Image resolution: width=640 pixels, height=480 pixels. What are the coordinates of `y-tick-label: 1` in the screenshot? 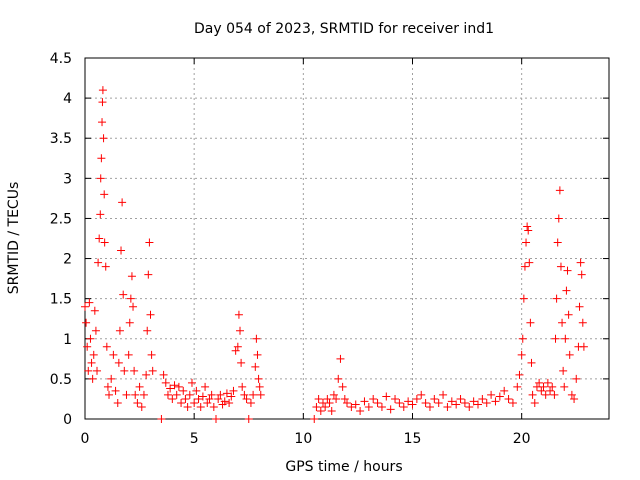 It's located at (67, 340).